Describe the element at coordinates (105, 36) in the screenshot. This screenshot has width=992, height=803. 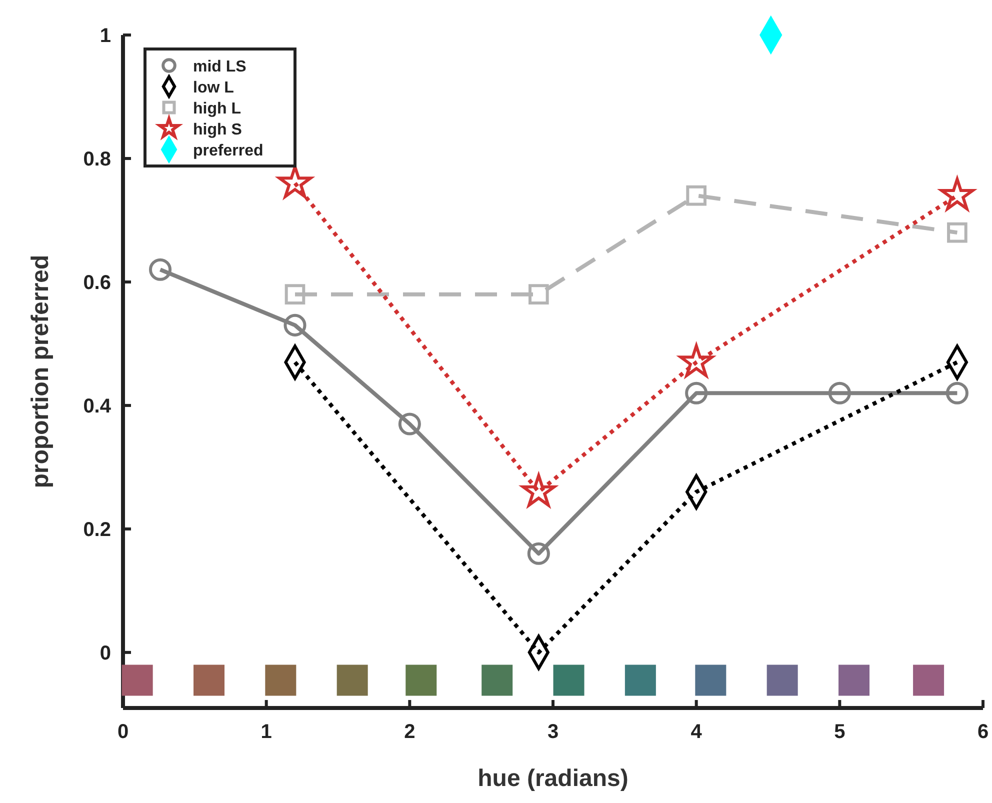
I see `y-tick-label: 1` at that location.